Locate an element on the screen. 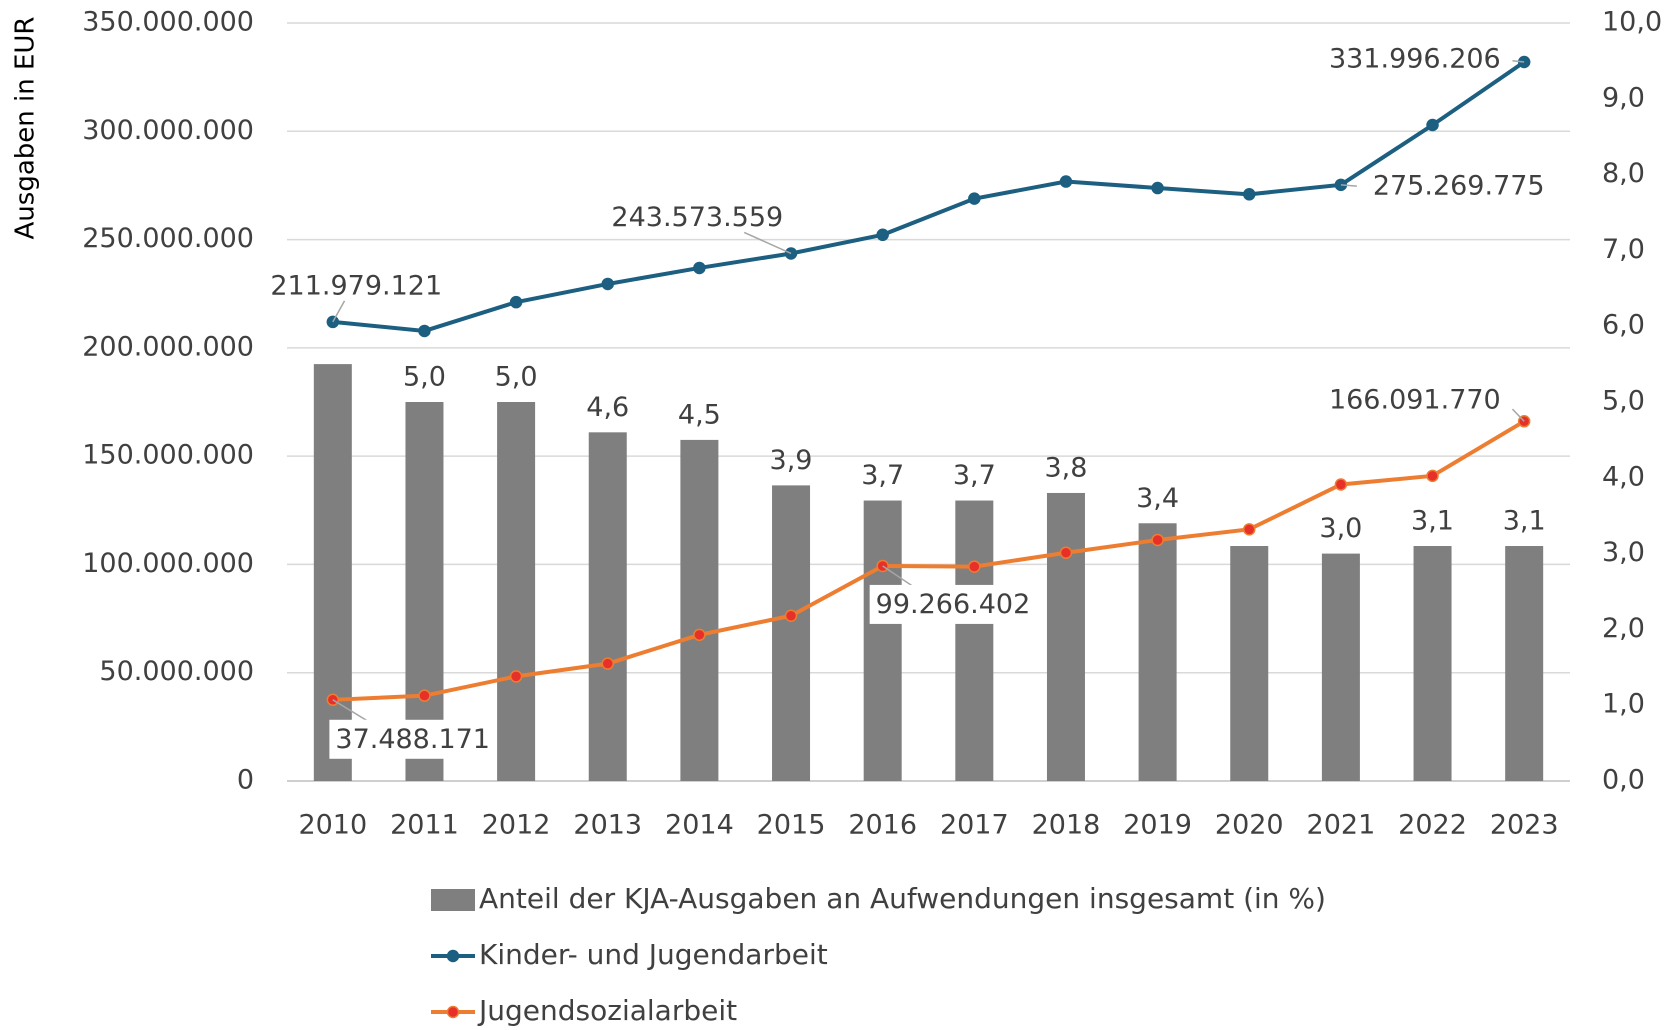 The height and width of the screenshot is (1030, 1670). y2-tick-label: 8,0 is located at coordinates (1623, 173).